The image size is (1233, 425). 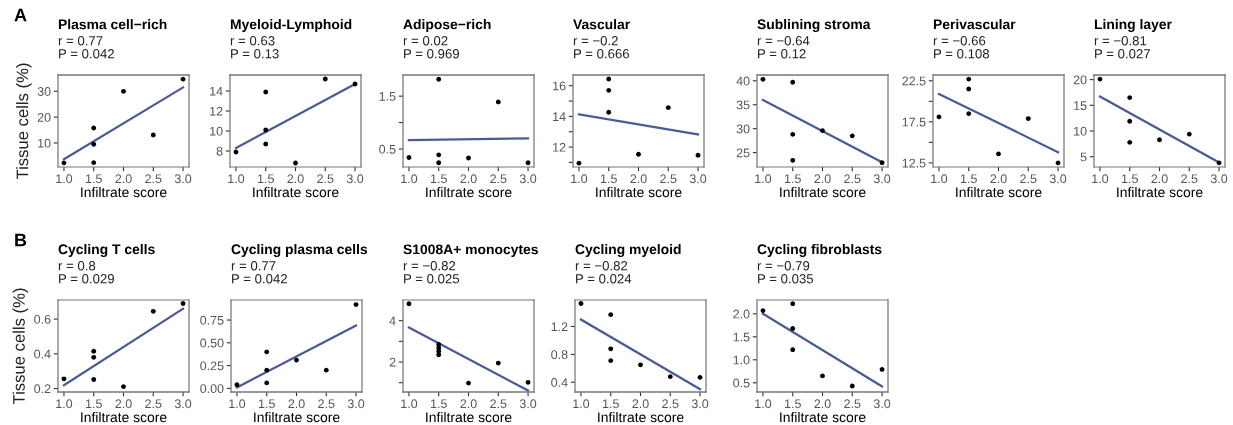 I want to click on chart-title: Cycling T cells, so click(x=106, y=250).